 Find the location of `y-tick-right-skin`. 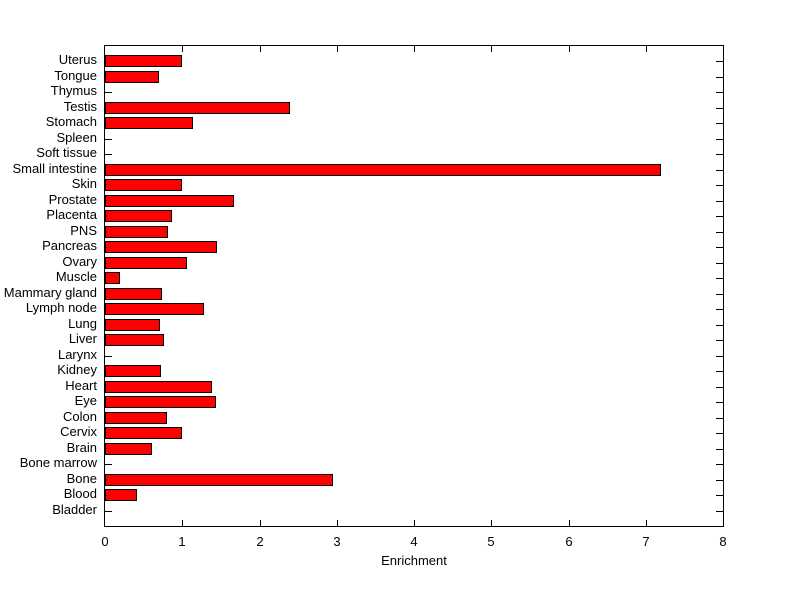

y-tick-right-skin is located at coordinates (719, 185).